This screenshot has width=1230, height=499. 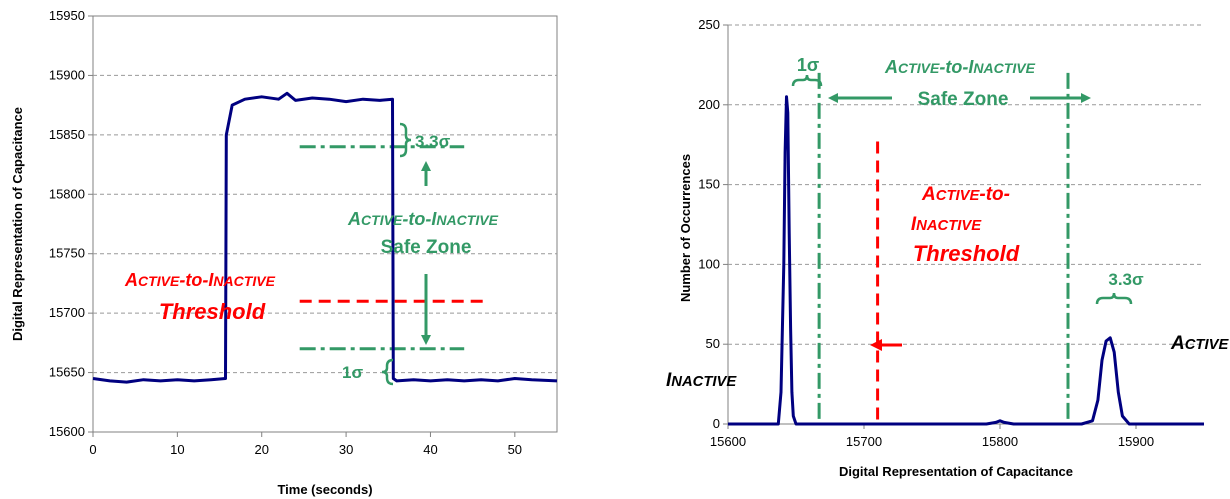 I want to click on x-tick-label: 40, so click(x=430, y=449).